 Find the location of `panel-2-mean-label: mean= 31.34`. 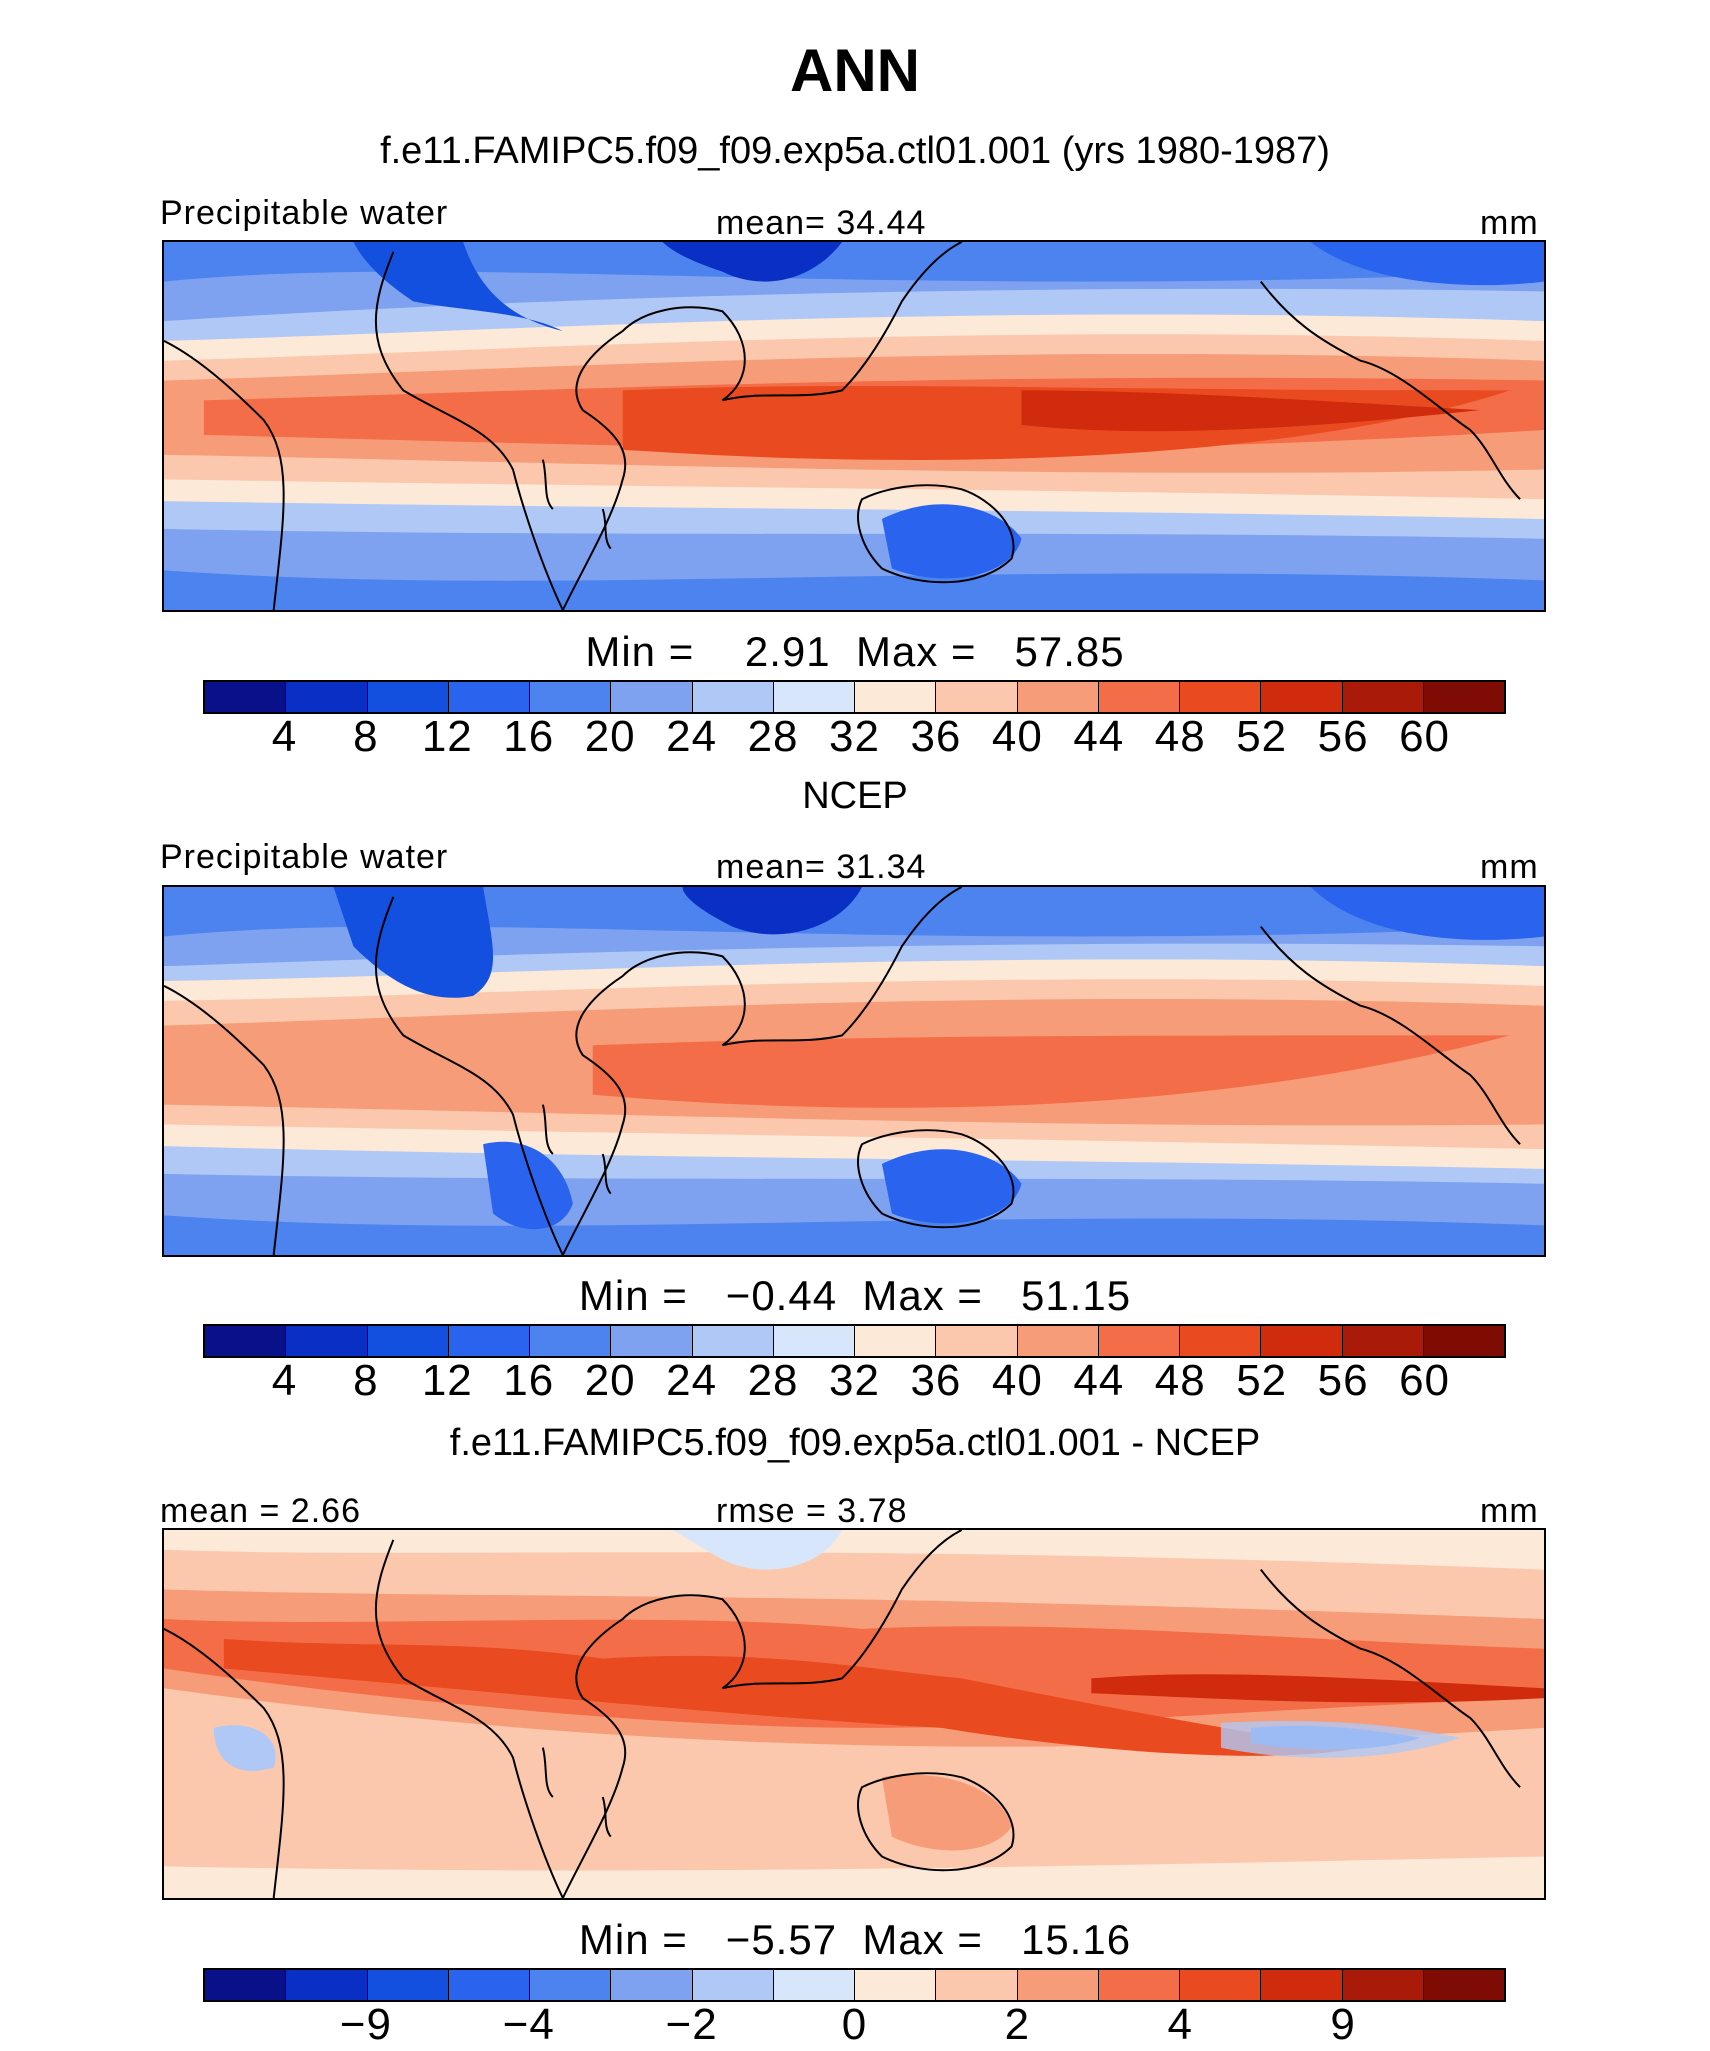

panel-2-mean-label: mean= 31.34 is located at coordinates (821, 867).